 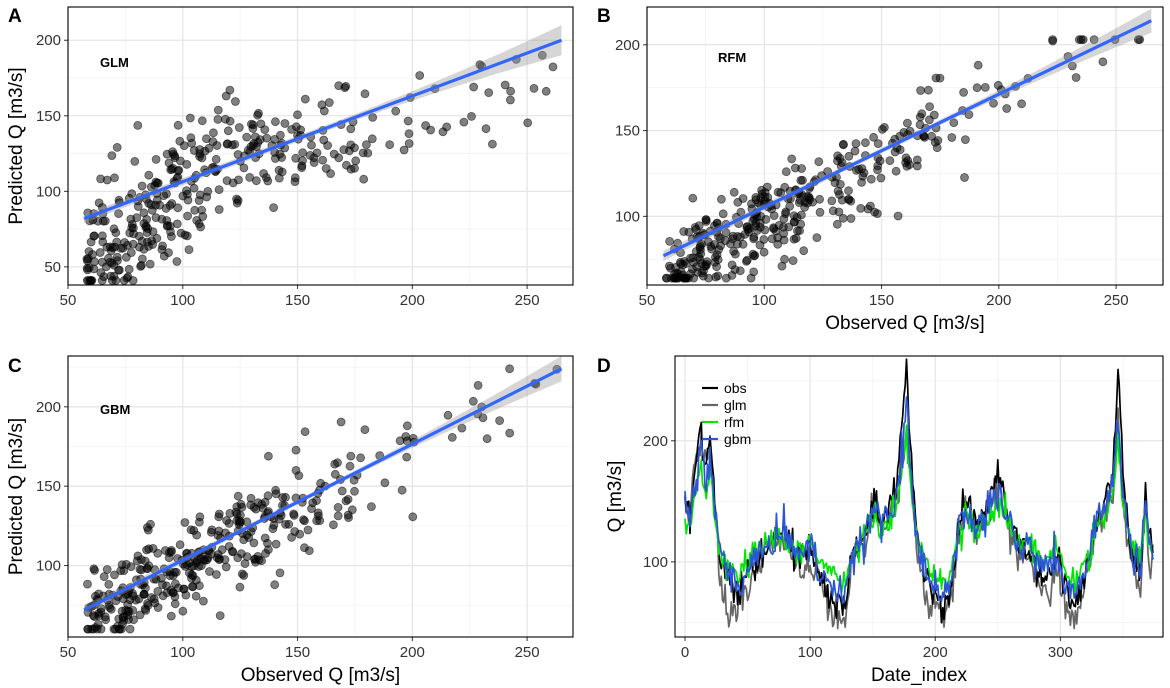 I want to click on scatter-points, so click(x=903, y=159).